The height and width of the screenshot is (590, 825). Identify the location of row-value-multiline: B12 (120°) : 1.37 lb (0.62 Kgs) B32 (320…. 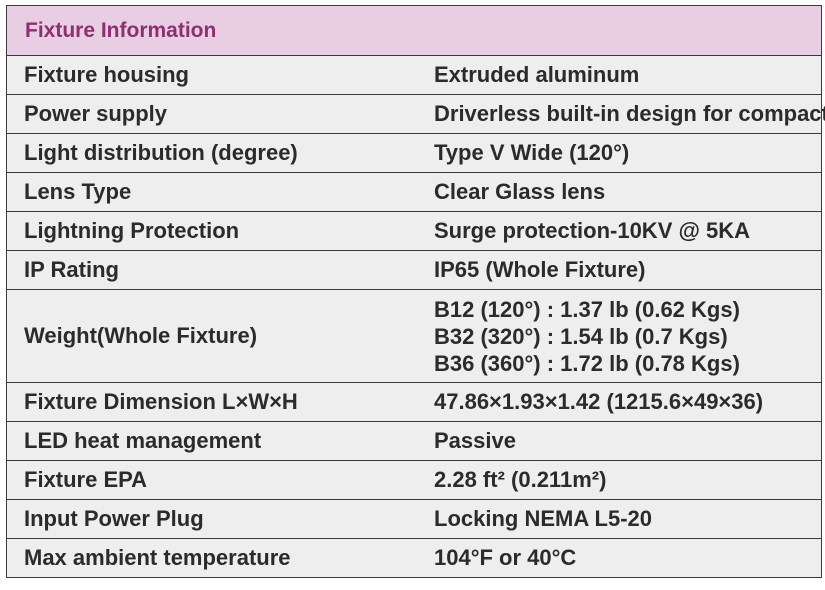
(618, 336).